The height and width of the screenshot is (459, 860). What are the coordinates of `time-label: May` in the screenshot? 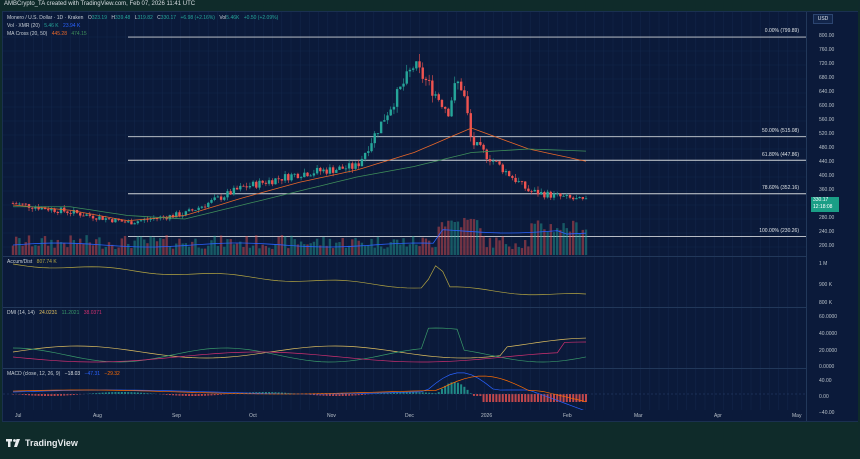 It's located at (797, 416).